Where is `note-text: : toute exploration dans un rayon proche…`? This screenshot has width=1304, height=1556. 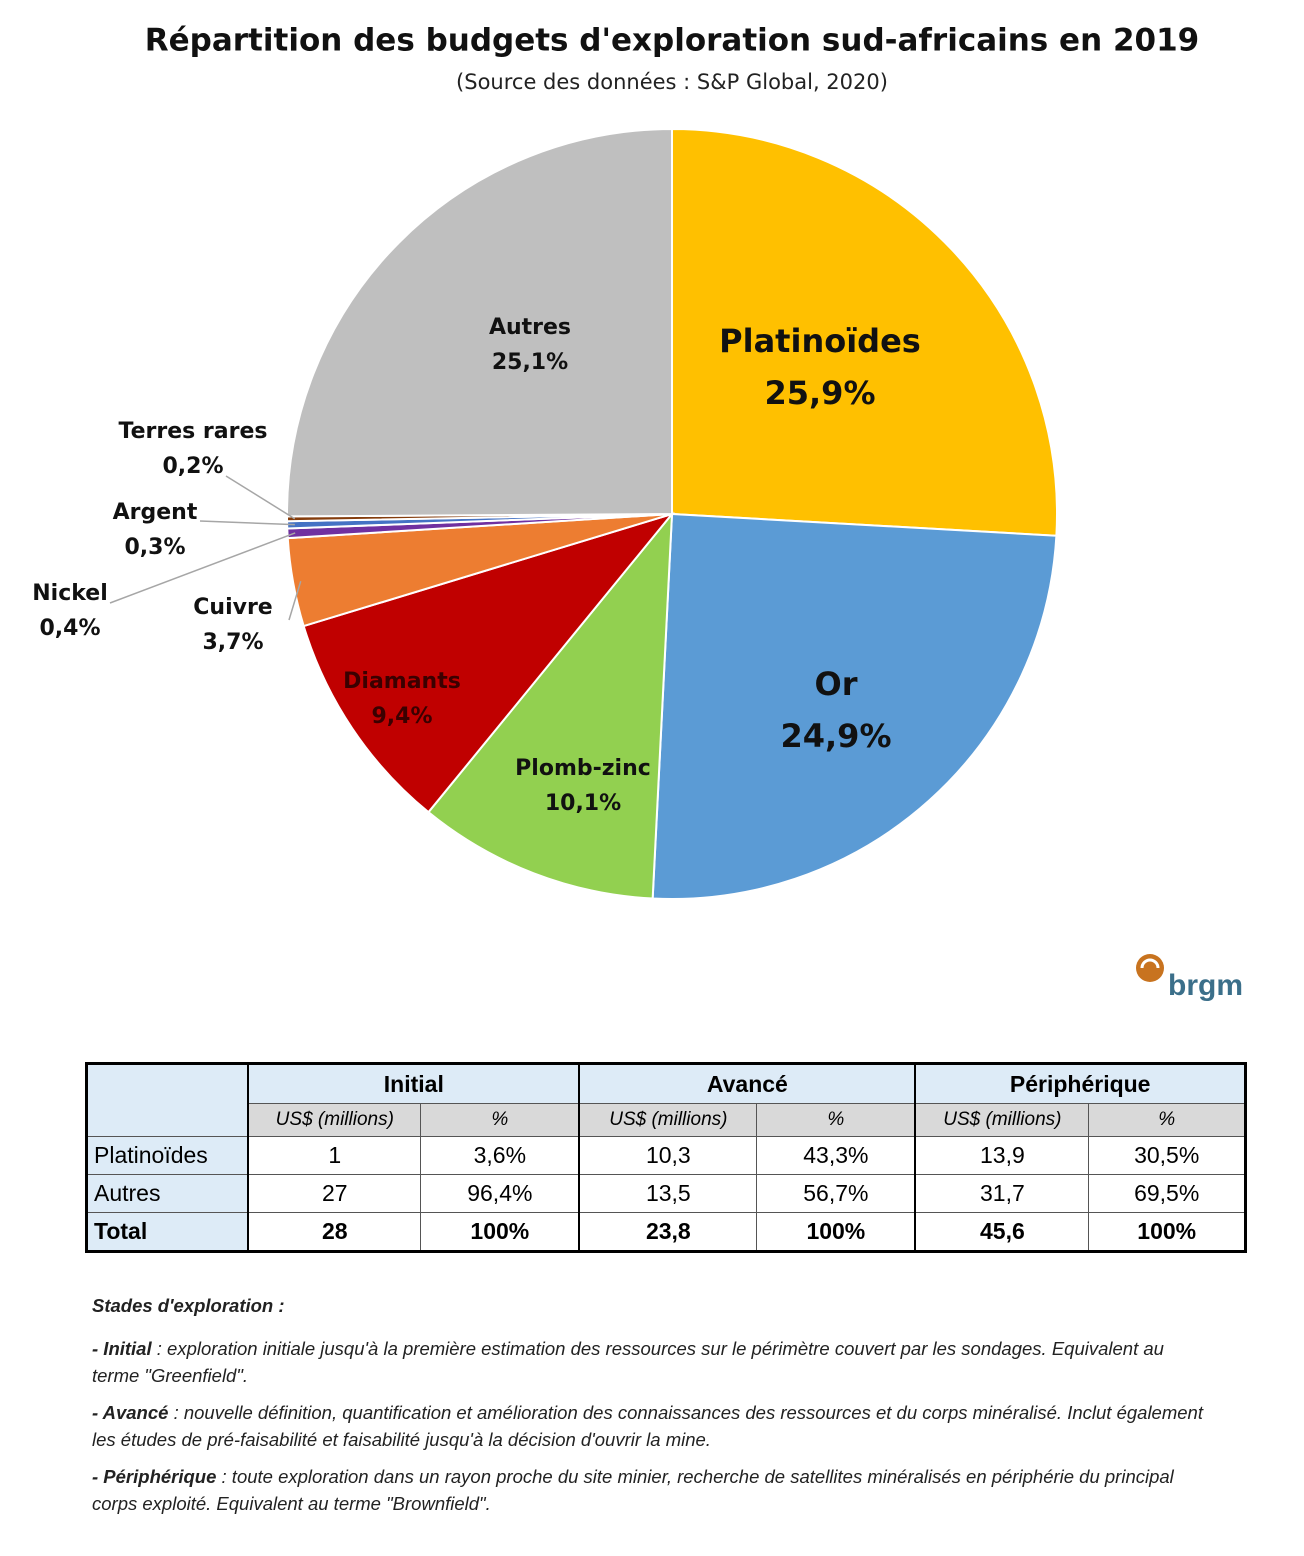
note-text: : toute exploration dans un rayon proche… is located at coordinates (633, 1490).